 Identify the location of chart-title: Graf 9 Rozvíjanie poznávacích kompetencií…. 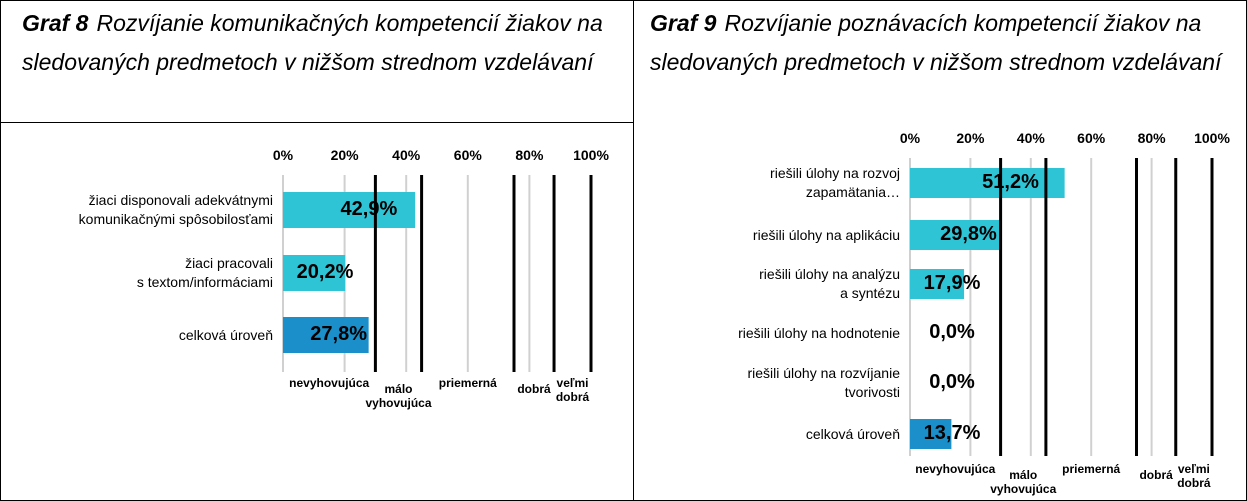
(948, 43).